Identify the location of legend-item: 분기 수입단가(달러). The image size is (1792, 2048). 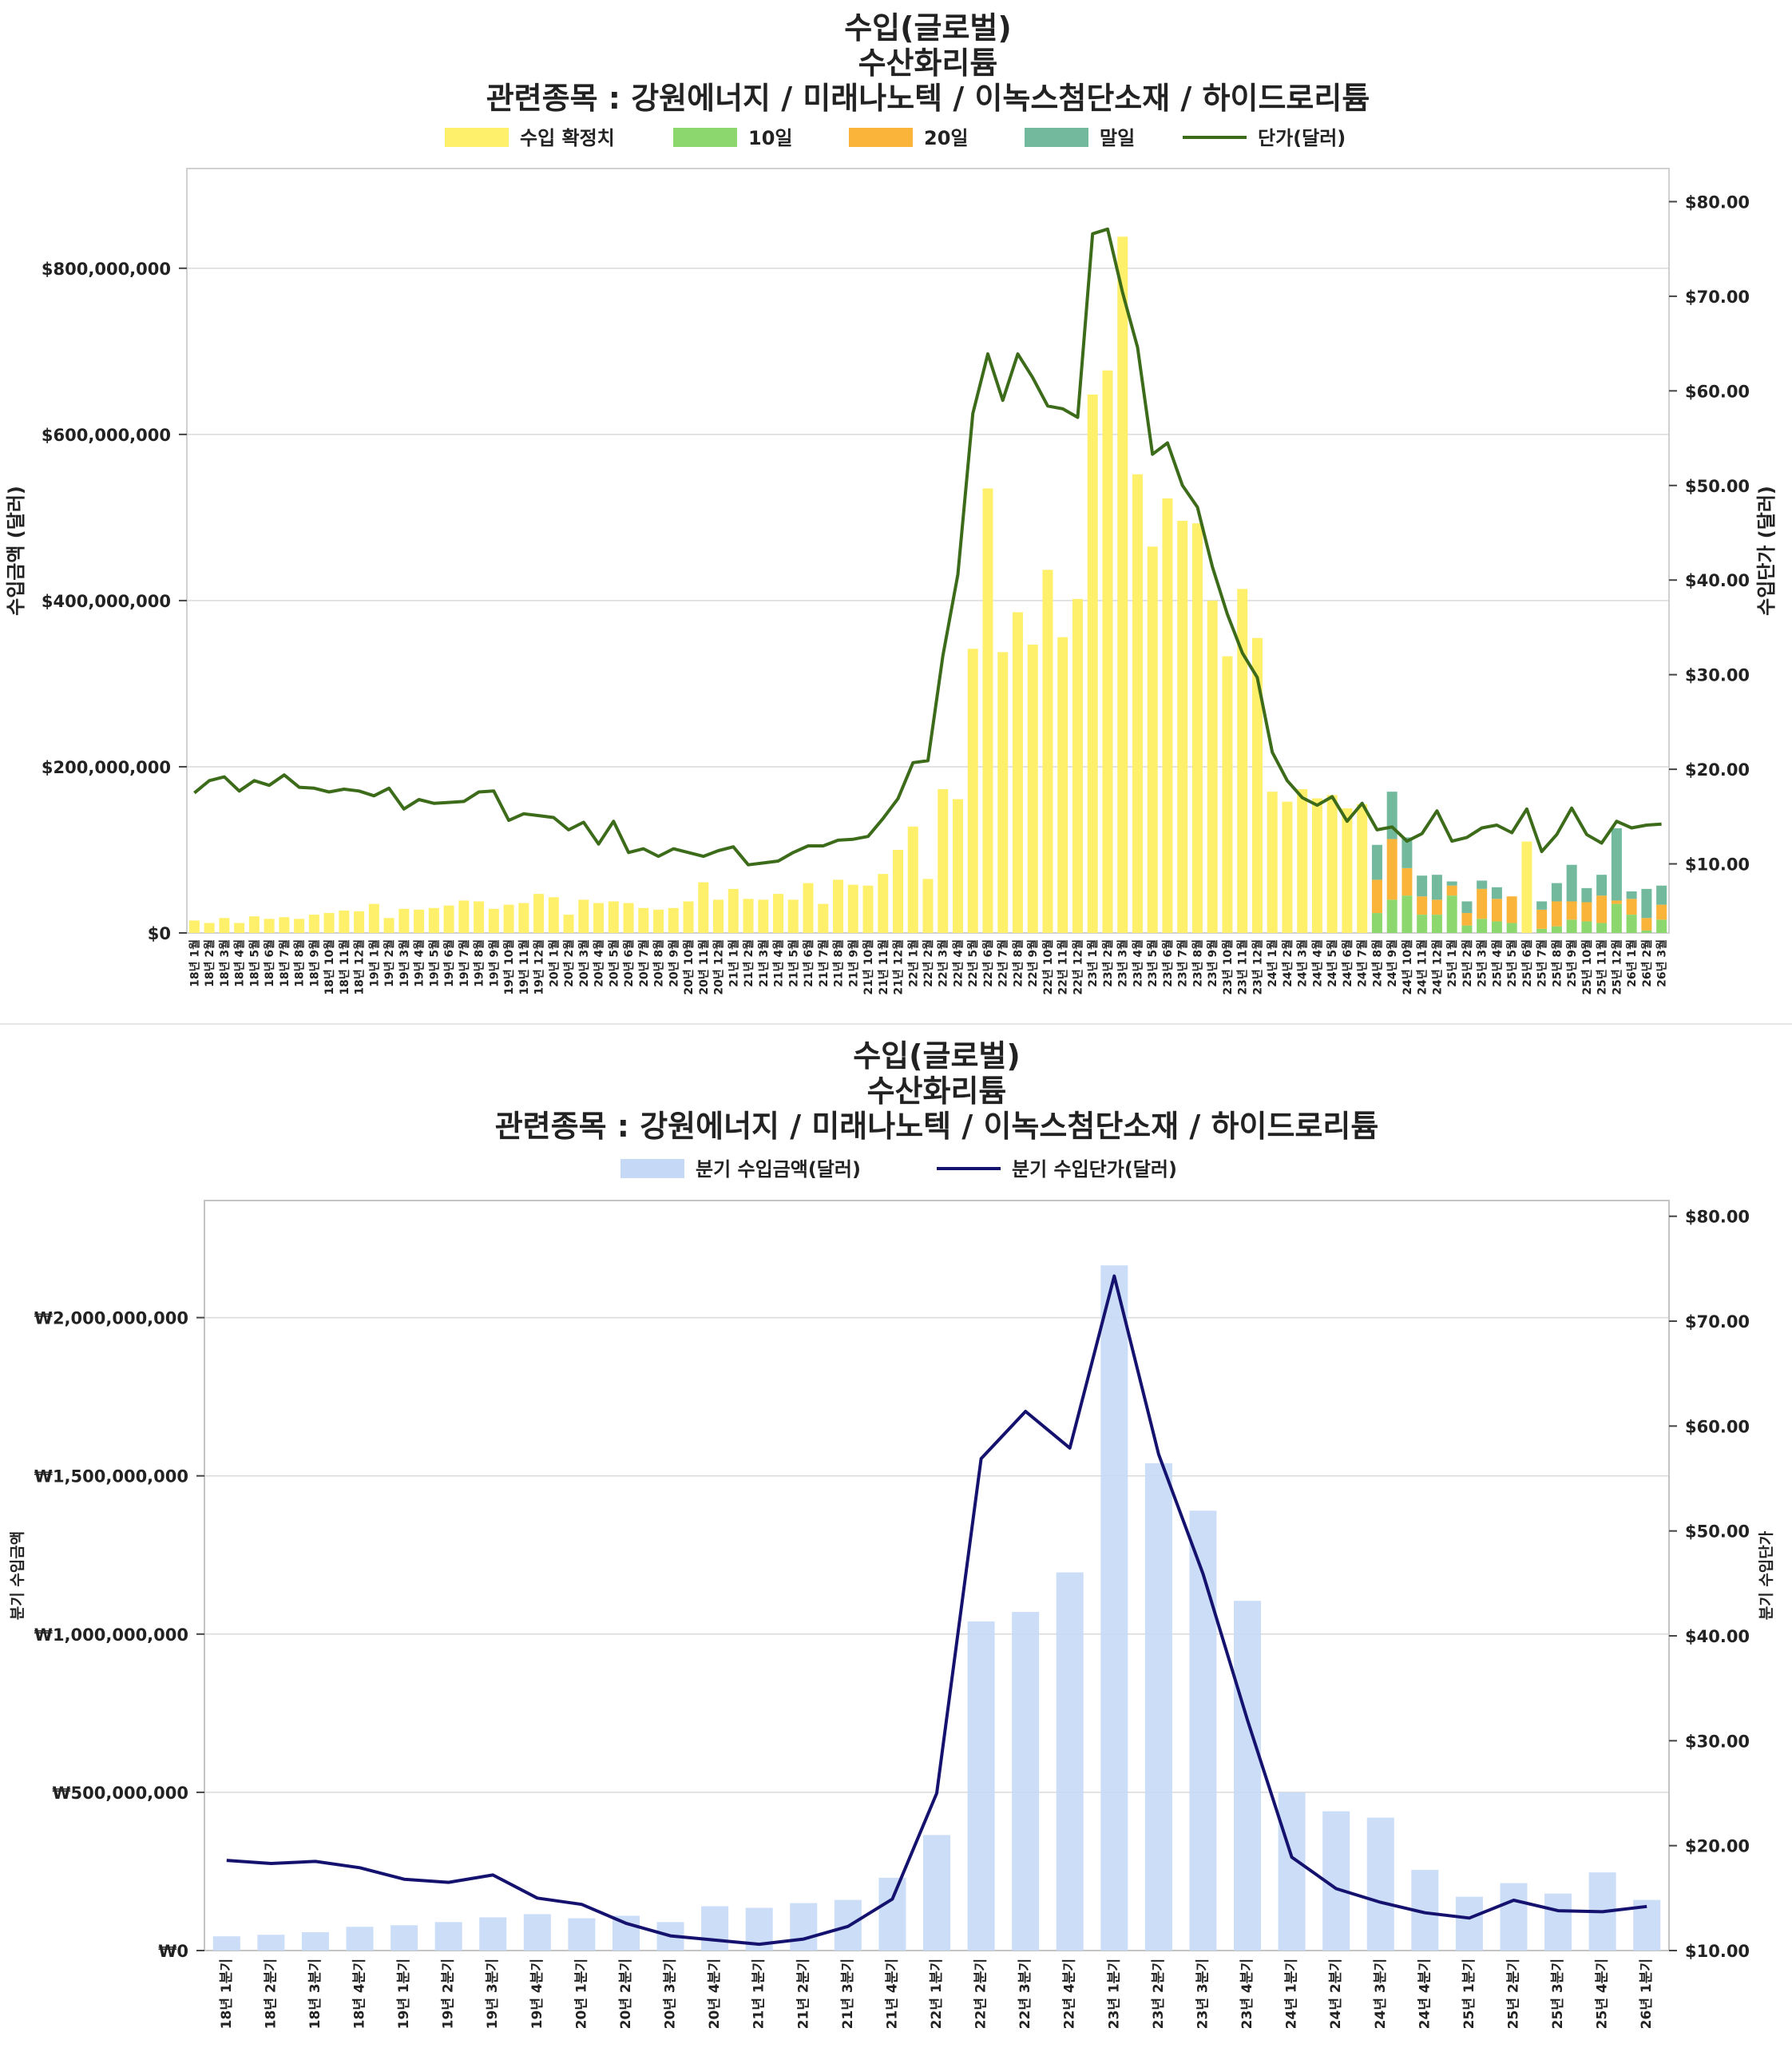
(1057, 1169).